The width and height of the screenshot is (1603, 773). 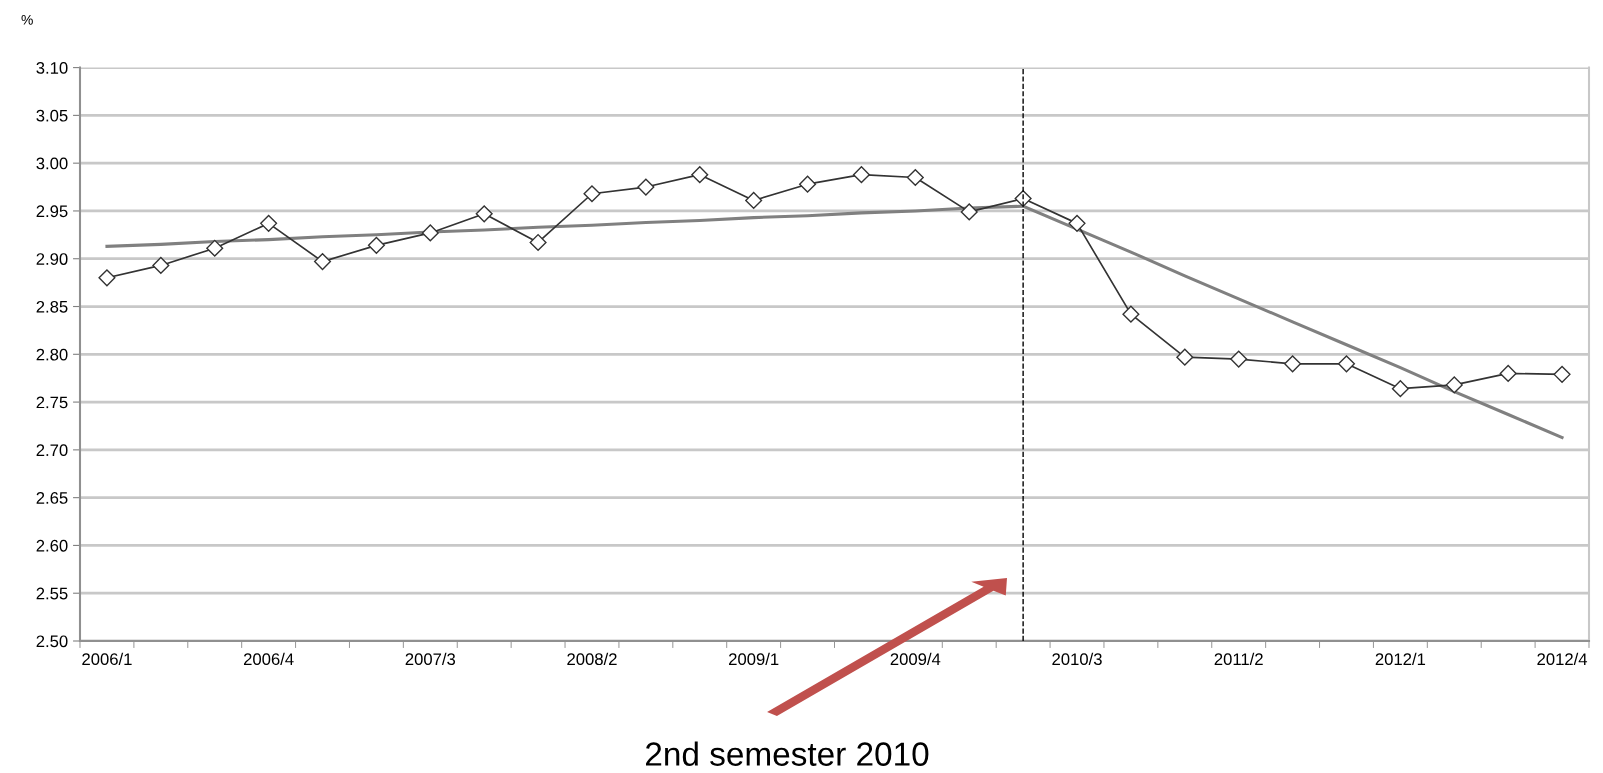 What do you see at coordinates (52, 163) in the screenshot?
I see `y-tick-label: 3.00` at bounding box center [52, 163].